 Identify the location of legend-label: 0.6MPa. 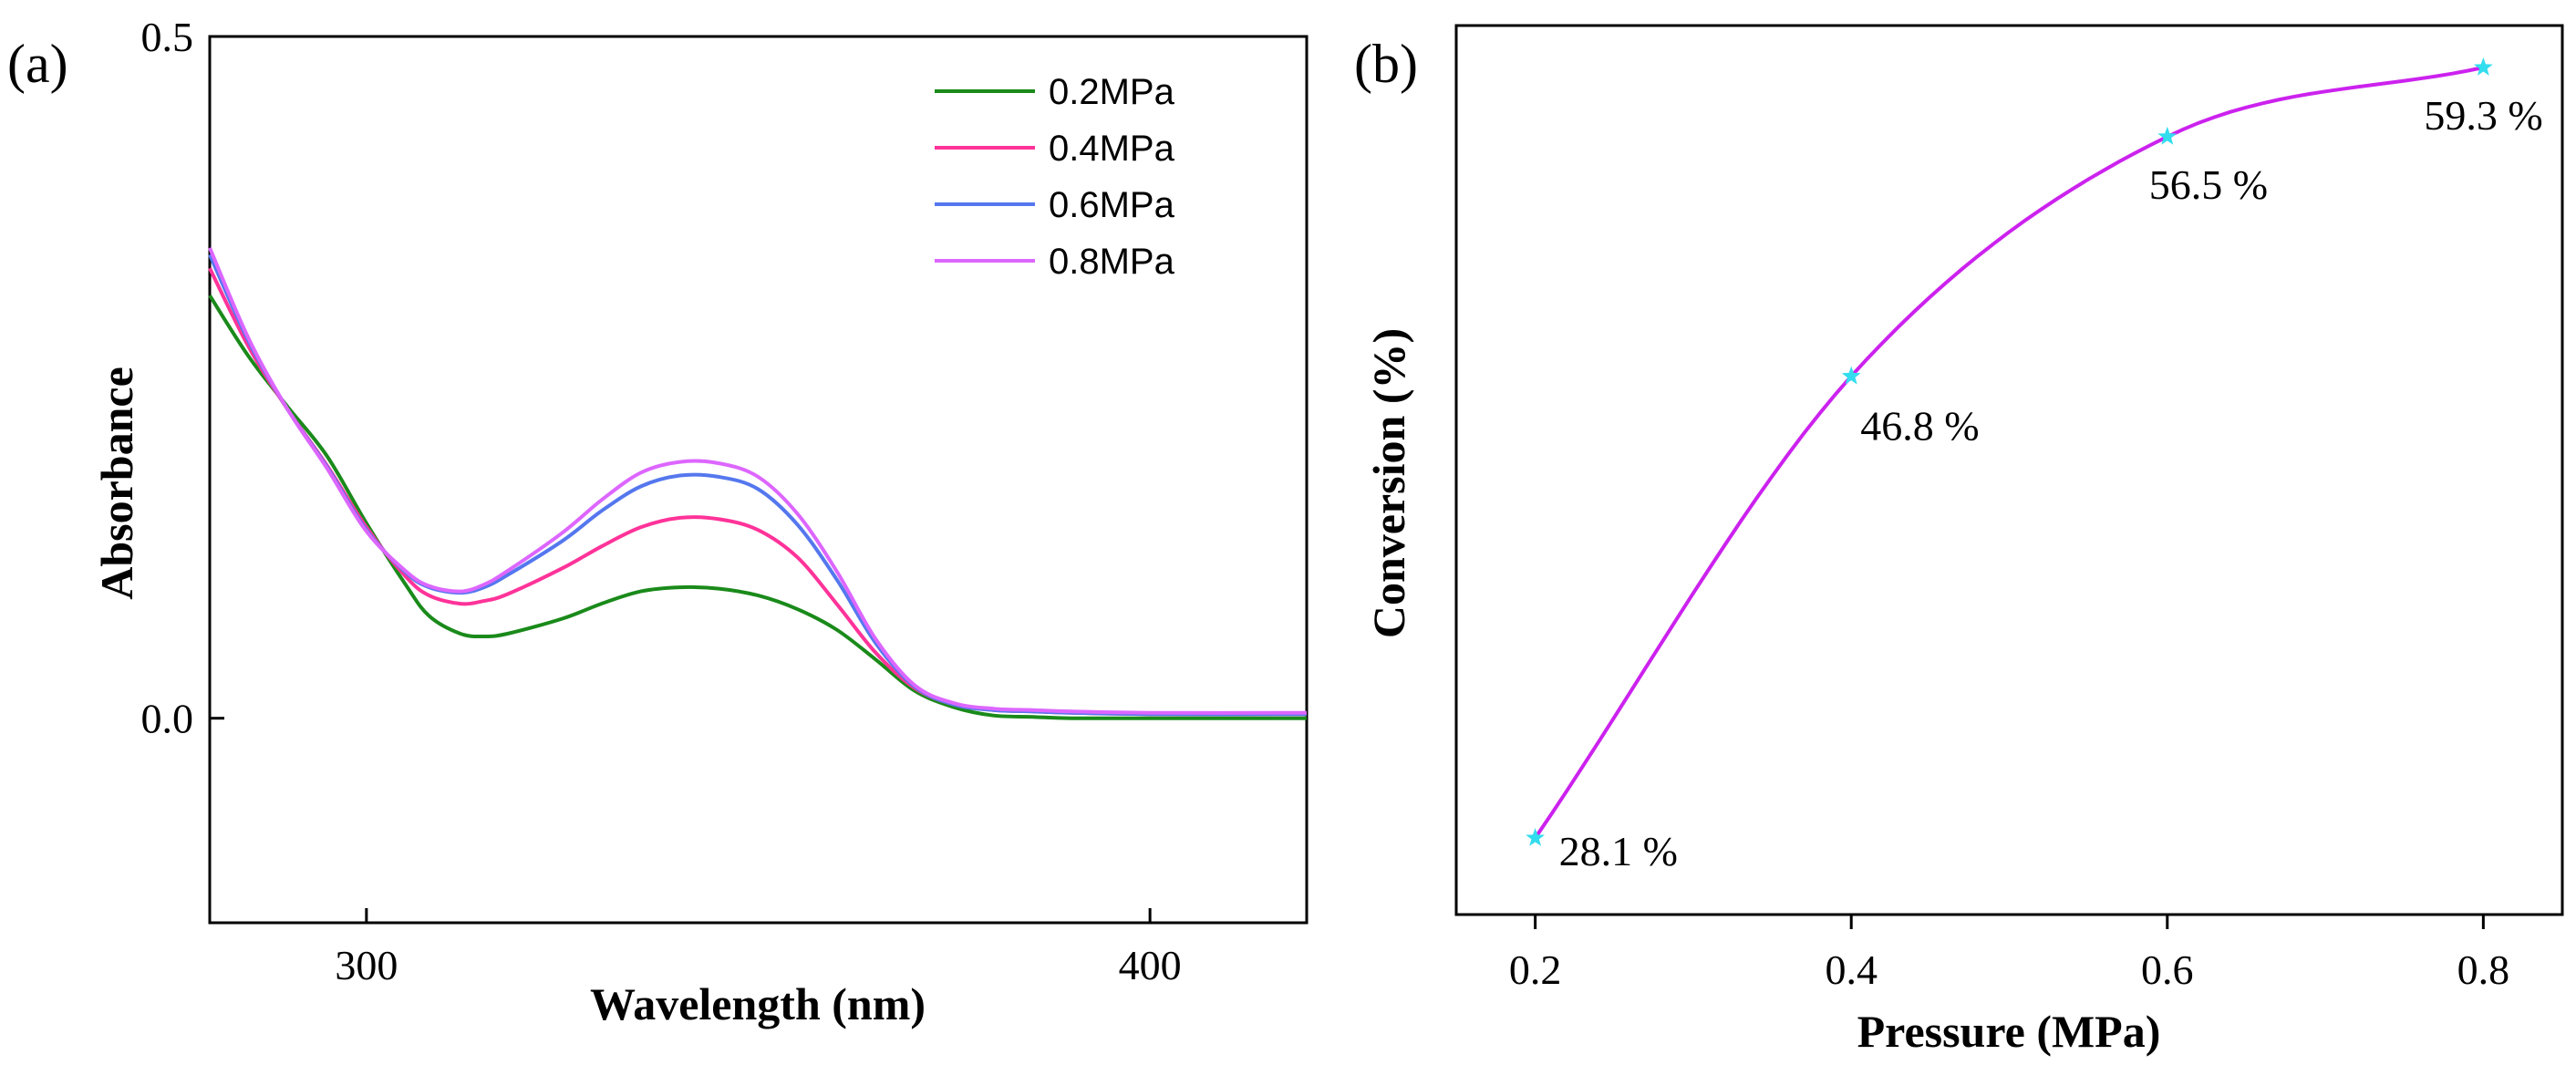
(1112, 205).